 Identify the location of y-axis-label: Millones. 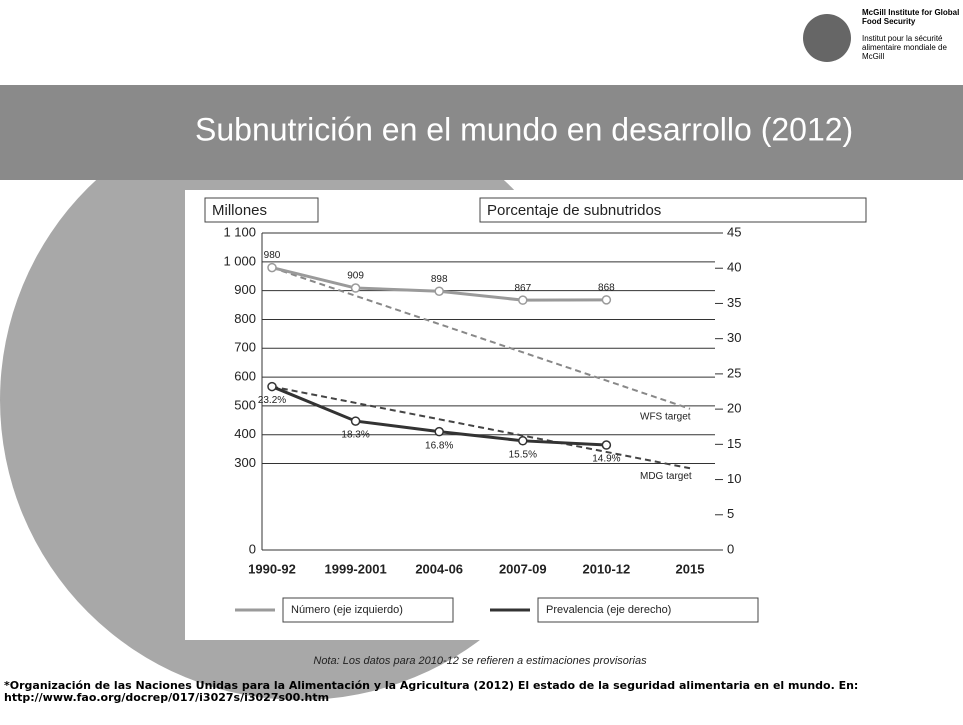
(239, 210).